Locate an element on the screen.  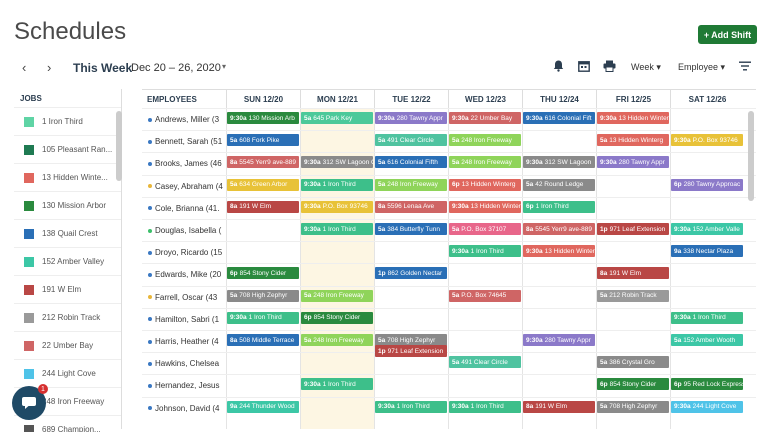
job-item: 191 W Elm is located at coordinates (67, 289).